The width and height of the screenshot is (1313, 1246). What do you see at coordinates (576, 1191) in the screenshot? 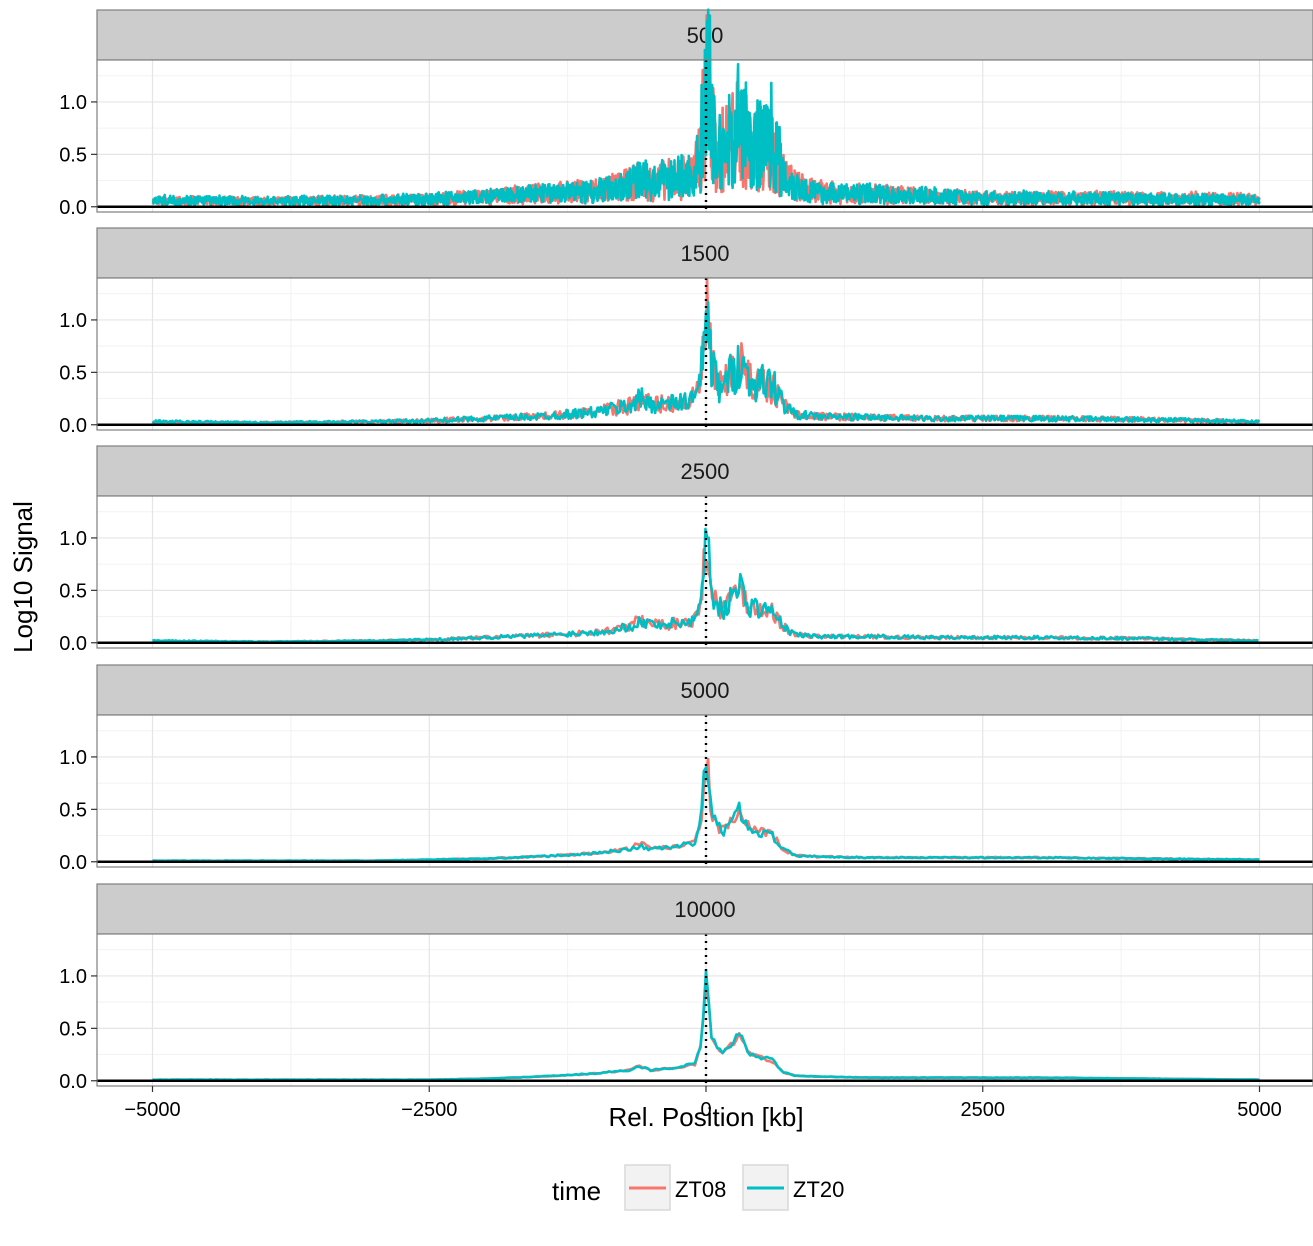
I see `legend-title: time` at bounding box center [576, 1191].